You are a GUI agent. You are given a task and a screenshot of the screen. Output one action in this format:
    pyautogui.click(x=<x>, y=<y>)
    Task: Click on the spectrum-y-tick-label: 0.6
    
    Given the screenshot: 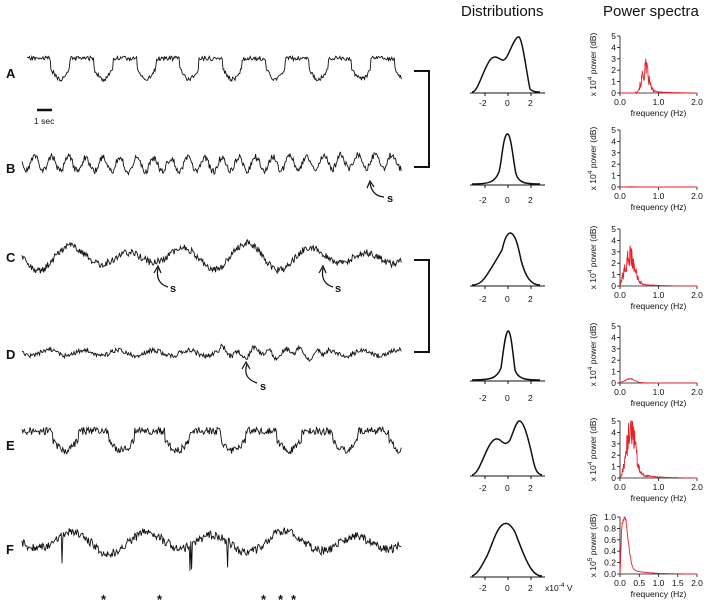 What is the action you would take?
    pyautogui.click(x=610, y=540)
    